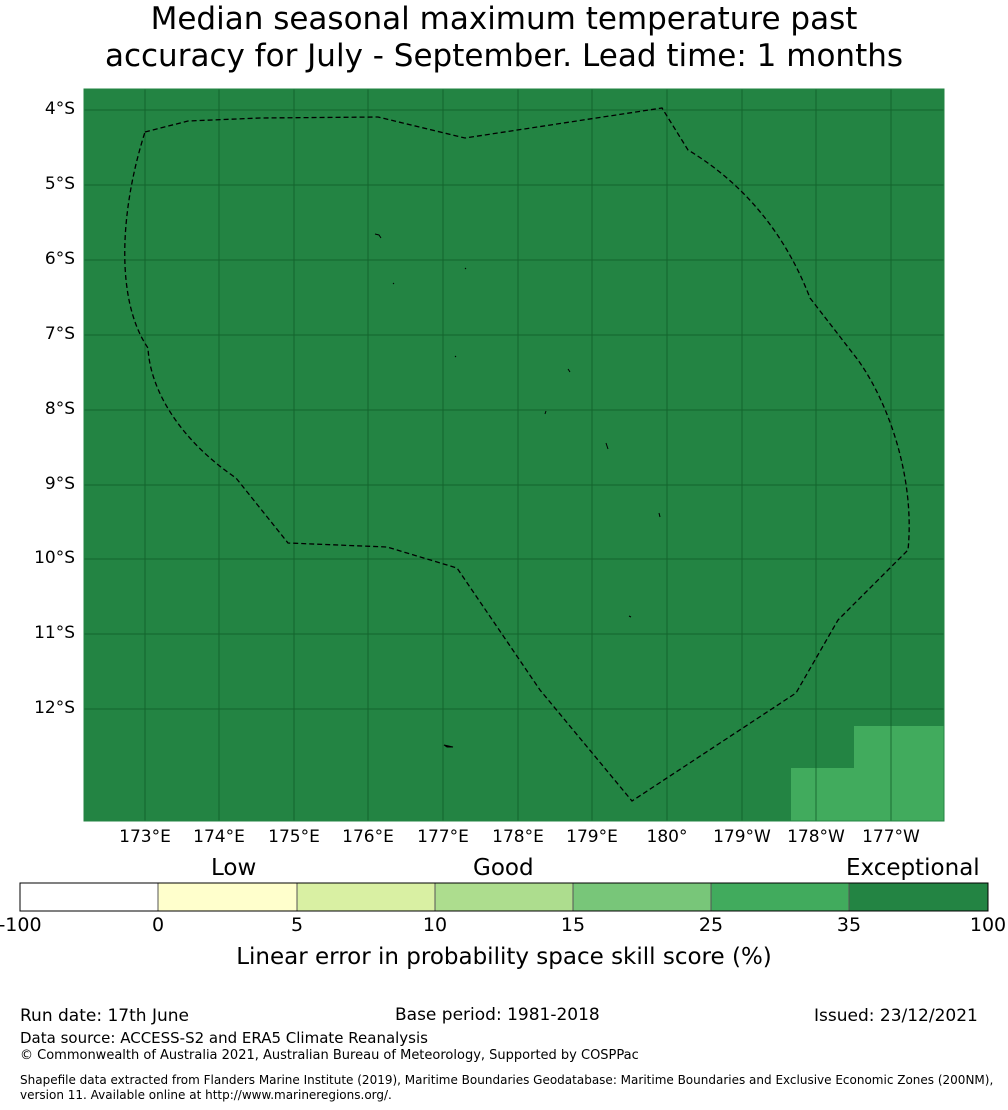 The image size is (1008, 1110). I want to click on lat-label: 6°S, so click(59, 259).